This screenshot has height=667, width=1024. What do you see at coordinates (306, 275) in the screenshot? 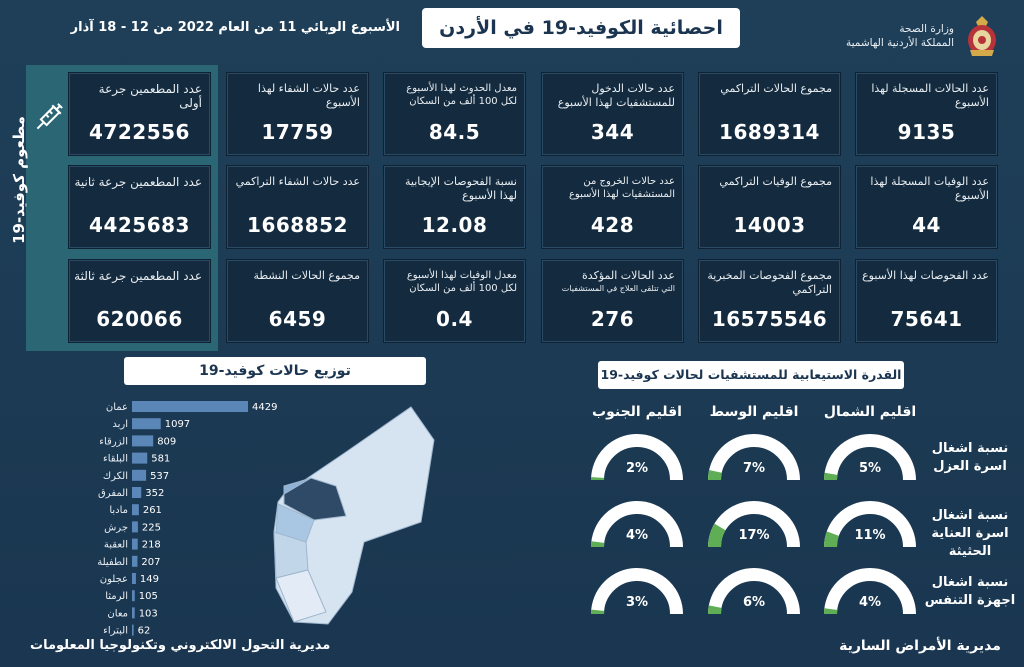
I see `stat-label: مجموع الحالات النشطة` at bounding box center [306, 275].